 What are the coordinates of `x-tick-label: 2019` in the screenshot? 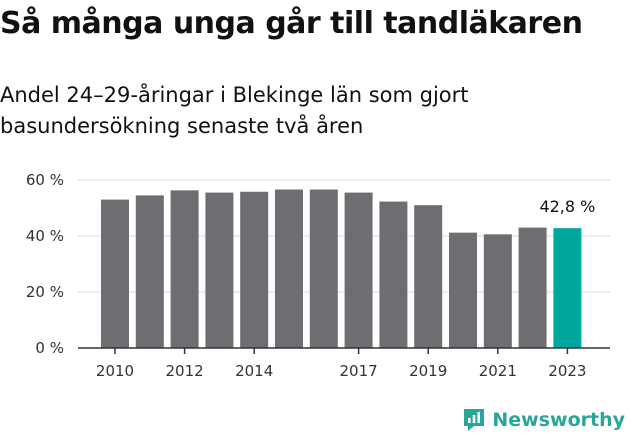 It's located at (428, 371).